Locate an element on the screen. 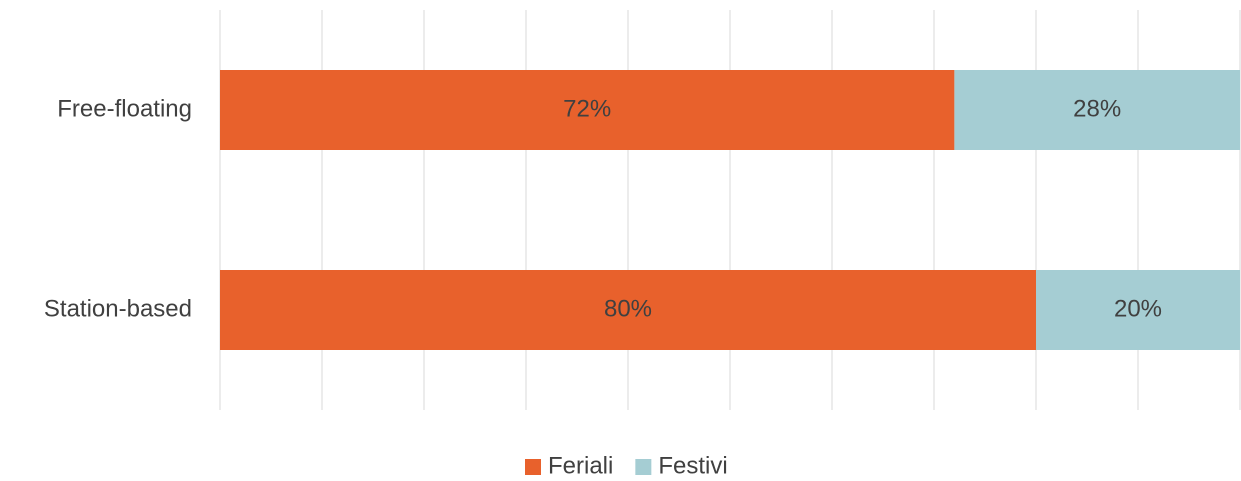 The width and height of the screenshot is (1241, 481). data-label: 80% is located at coordinates (628, 308).